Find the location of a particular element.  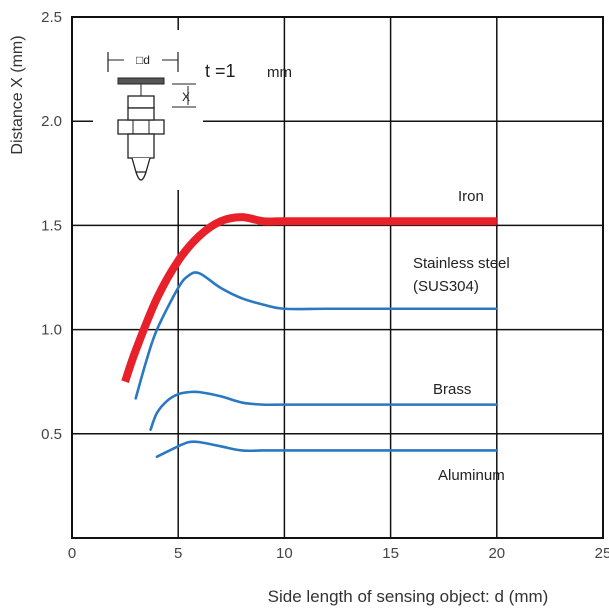

x-tick-label: 15 is located at coordinates (390, 553).